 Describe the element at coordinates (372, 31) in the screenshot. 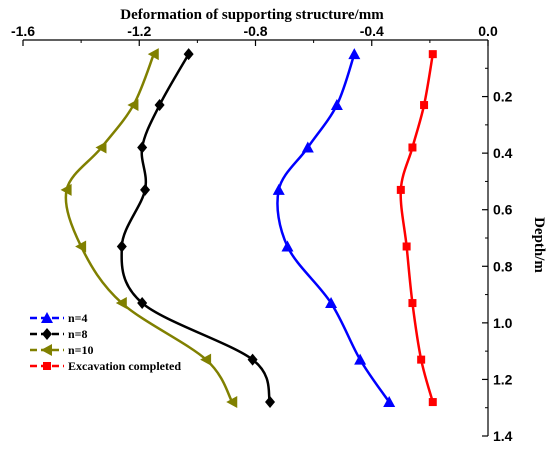

I see `x-tick-label: -0.4` at that location.